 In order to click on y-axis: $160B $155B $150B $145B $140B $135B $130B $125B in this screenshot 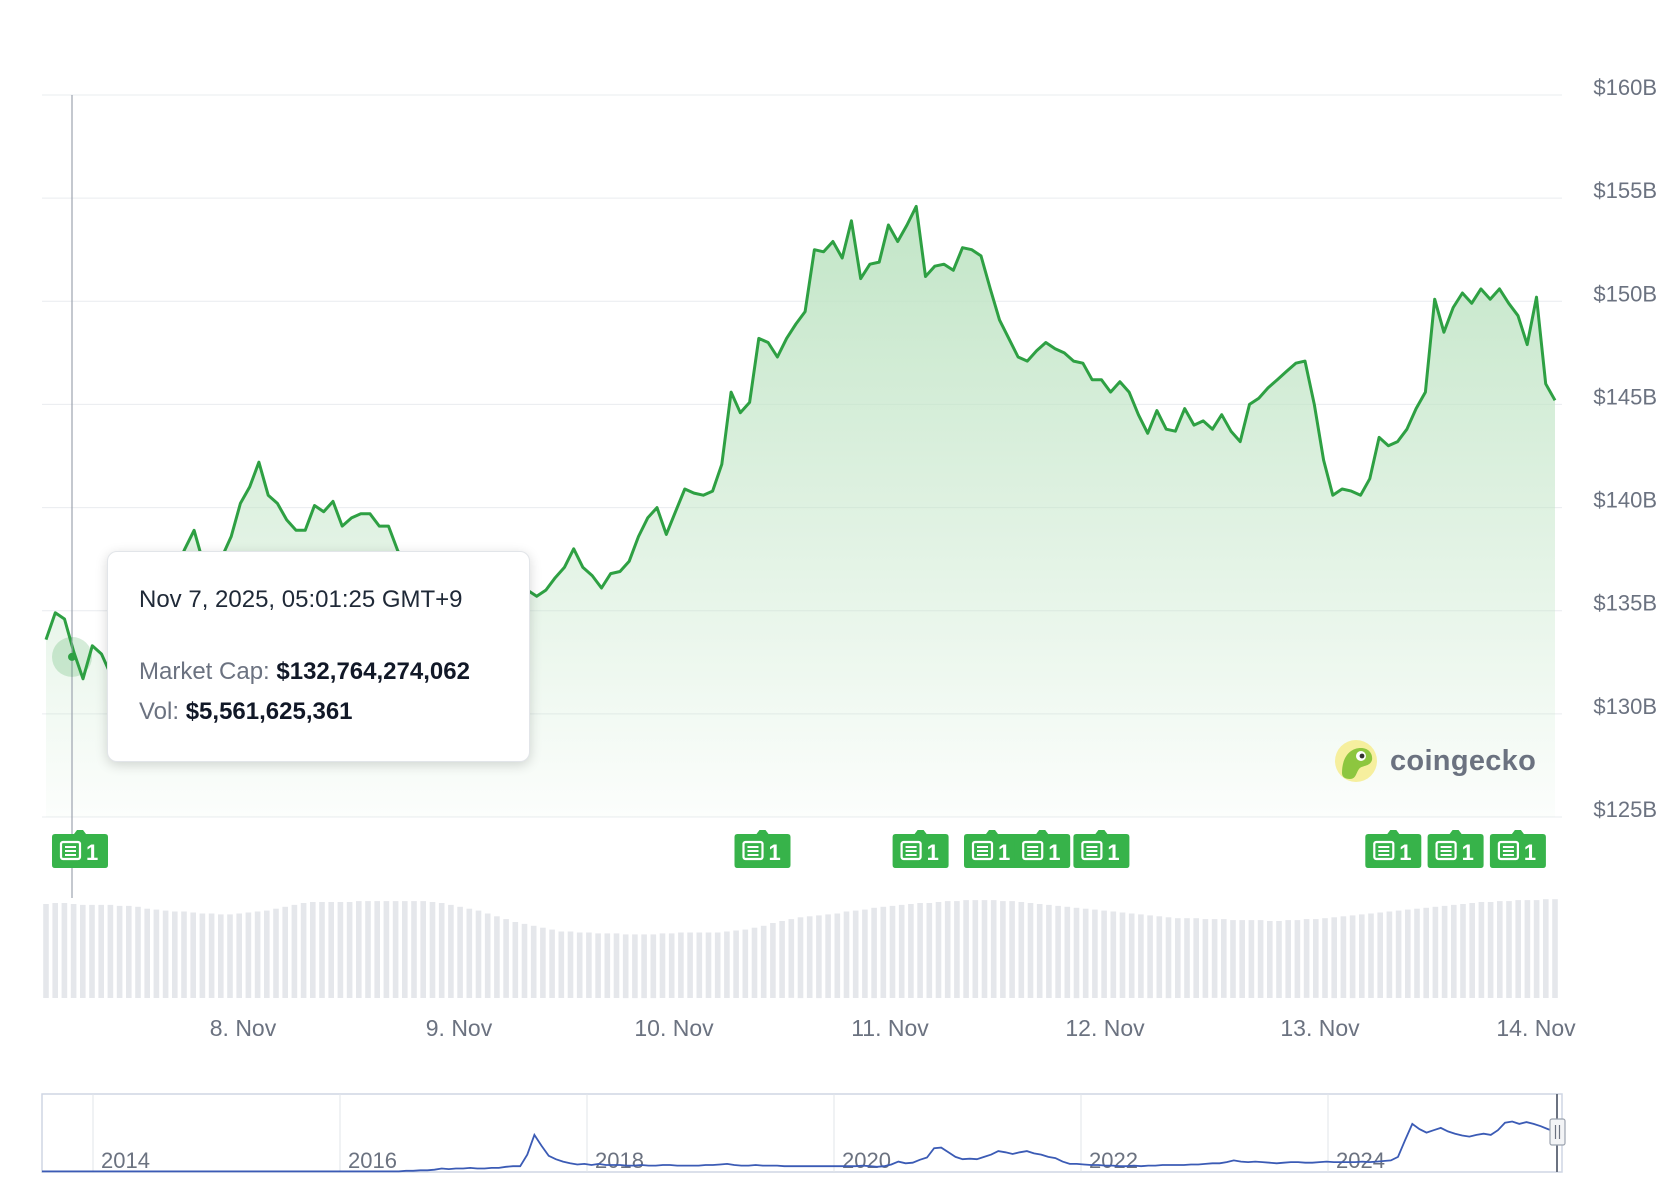, I will do `click(1625, 448)`.